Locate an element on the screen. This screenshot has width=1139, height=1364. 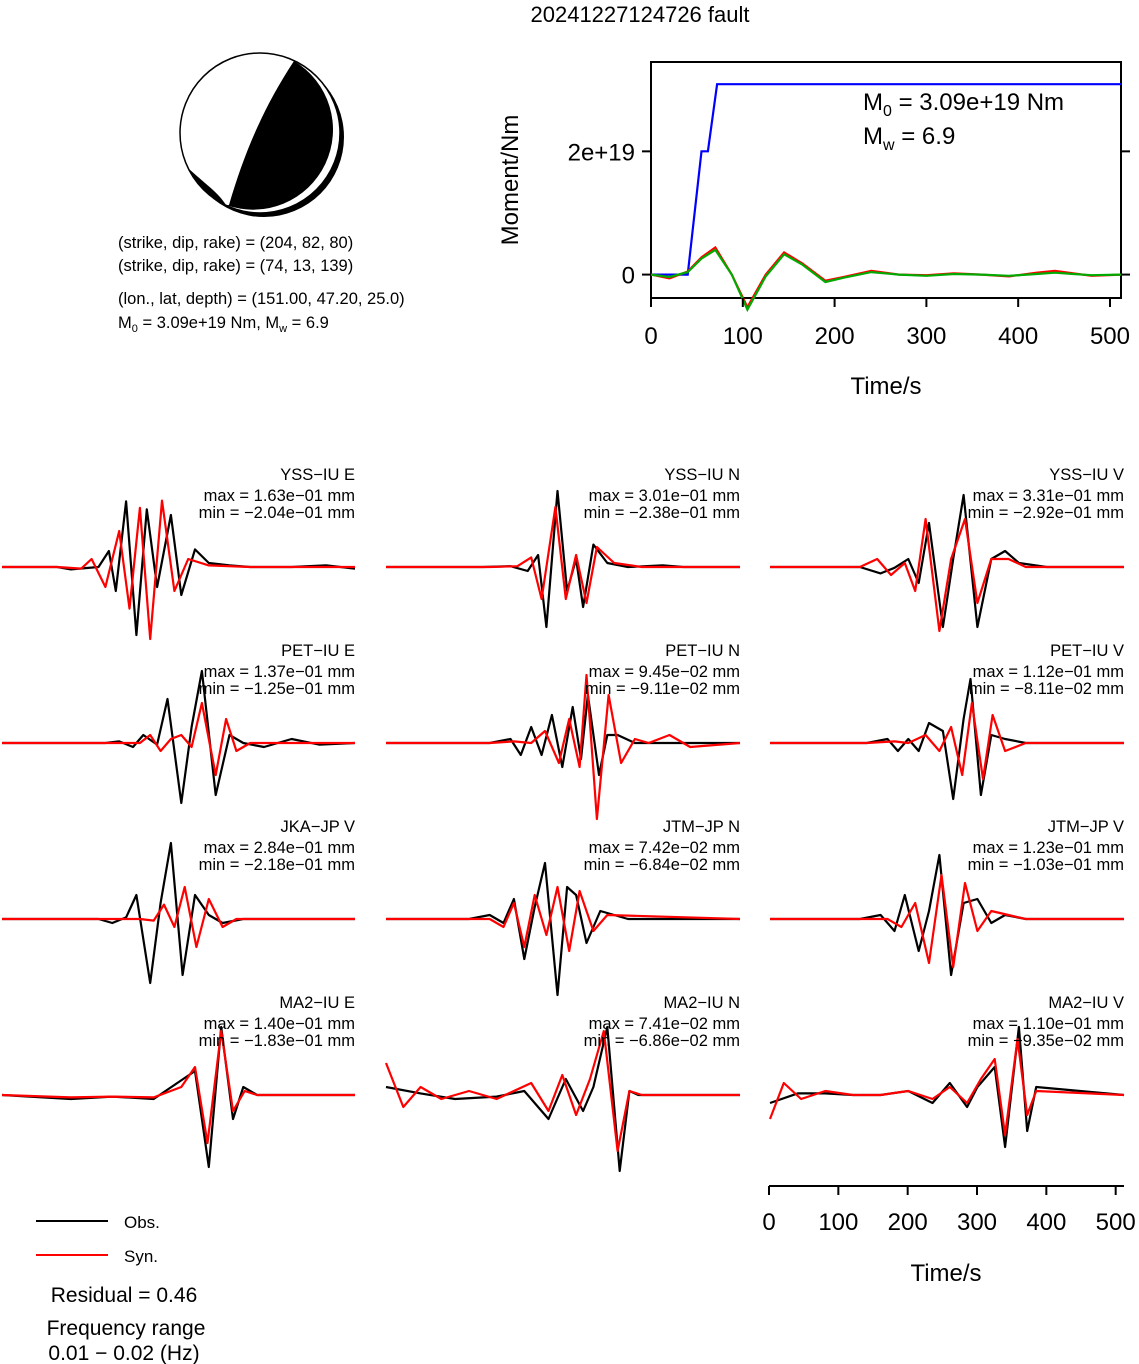
mechanism-plane-1: (strike, dip, rake) = (204, 82, 80) is located at coordinates (235, 243).